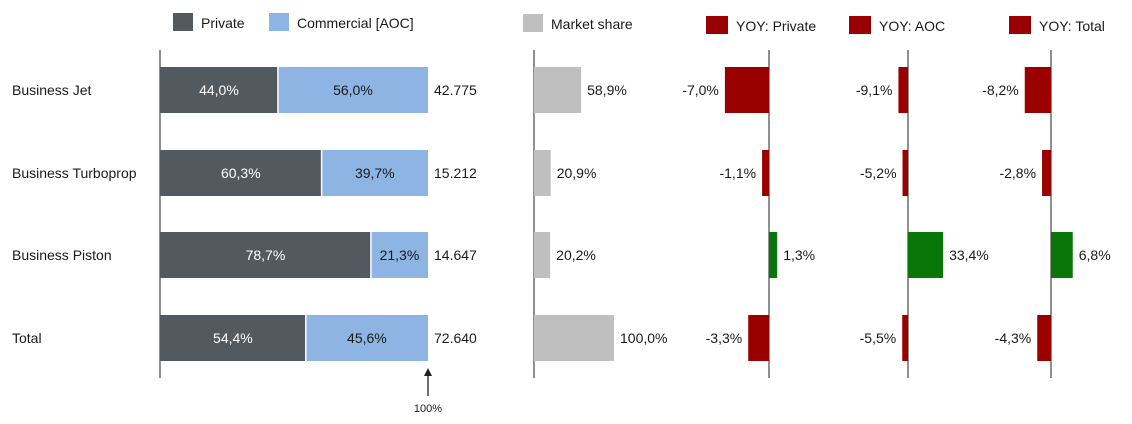  Describe the element at coordinates (643, 338) in the screenshot. I see `data-label-market-share: 100,0%` at that location.